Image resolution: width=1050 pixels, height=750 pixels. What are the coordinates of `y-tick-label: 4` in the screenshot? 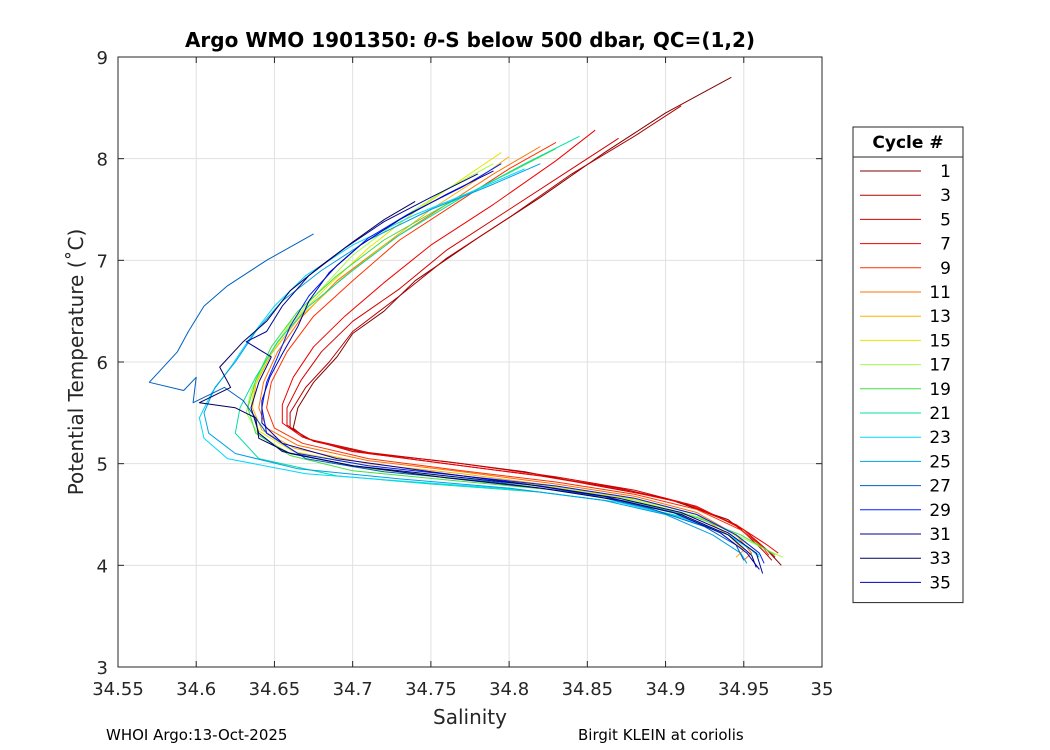 It's located at (102, 566).